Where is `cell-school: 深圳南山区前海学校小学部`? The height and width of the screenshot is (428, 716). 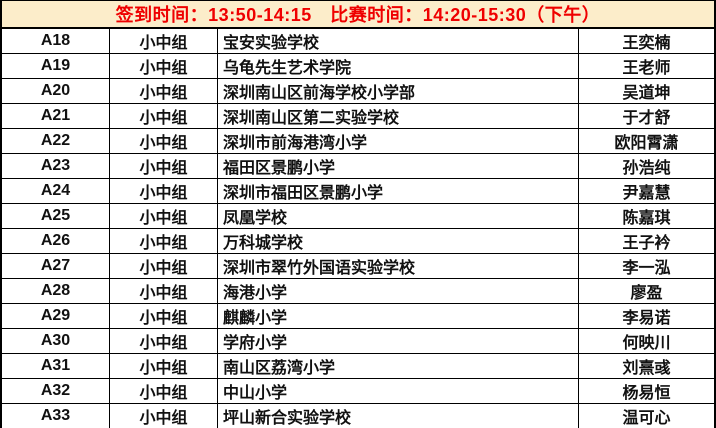 cell-school: 深圳南山区前海学校小学部 is located at coordinates (398, 91).